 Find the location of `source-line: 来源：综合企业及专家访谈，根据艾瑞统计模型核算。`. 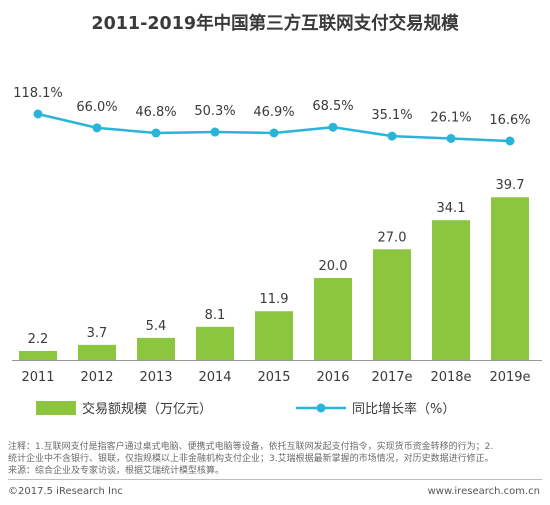

source-line: 来源：综合企业及专家访谈，根据艾瑞统计模型核算。 is located at coordinates (116, 471).